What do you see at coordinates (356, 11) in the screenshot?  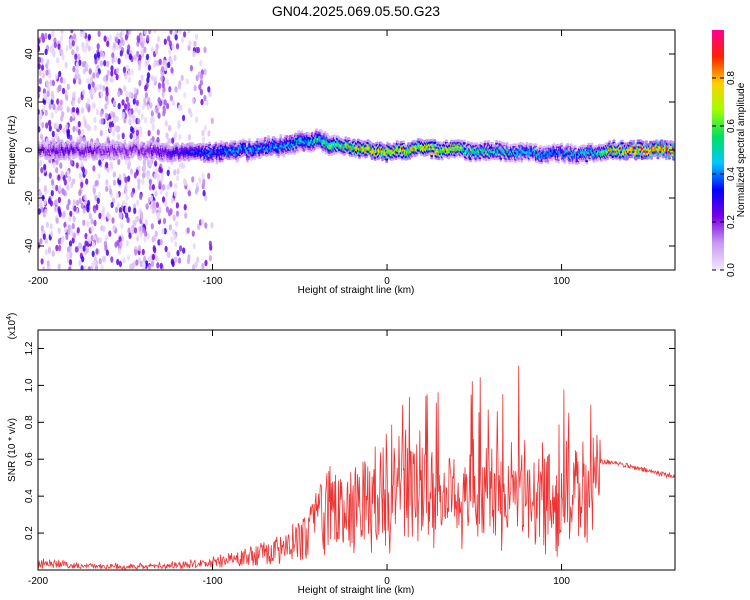 I see `figure-title: GN04.2025.069.05.50.G23` at bounding box center [356, 11].